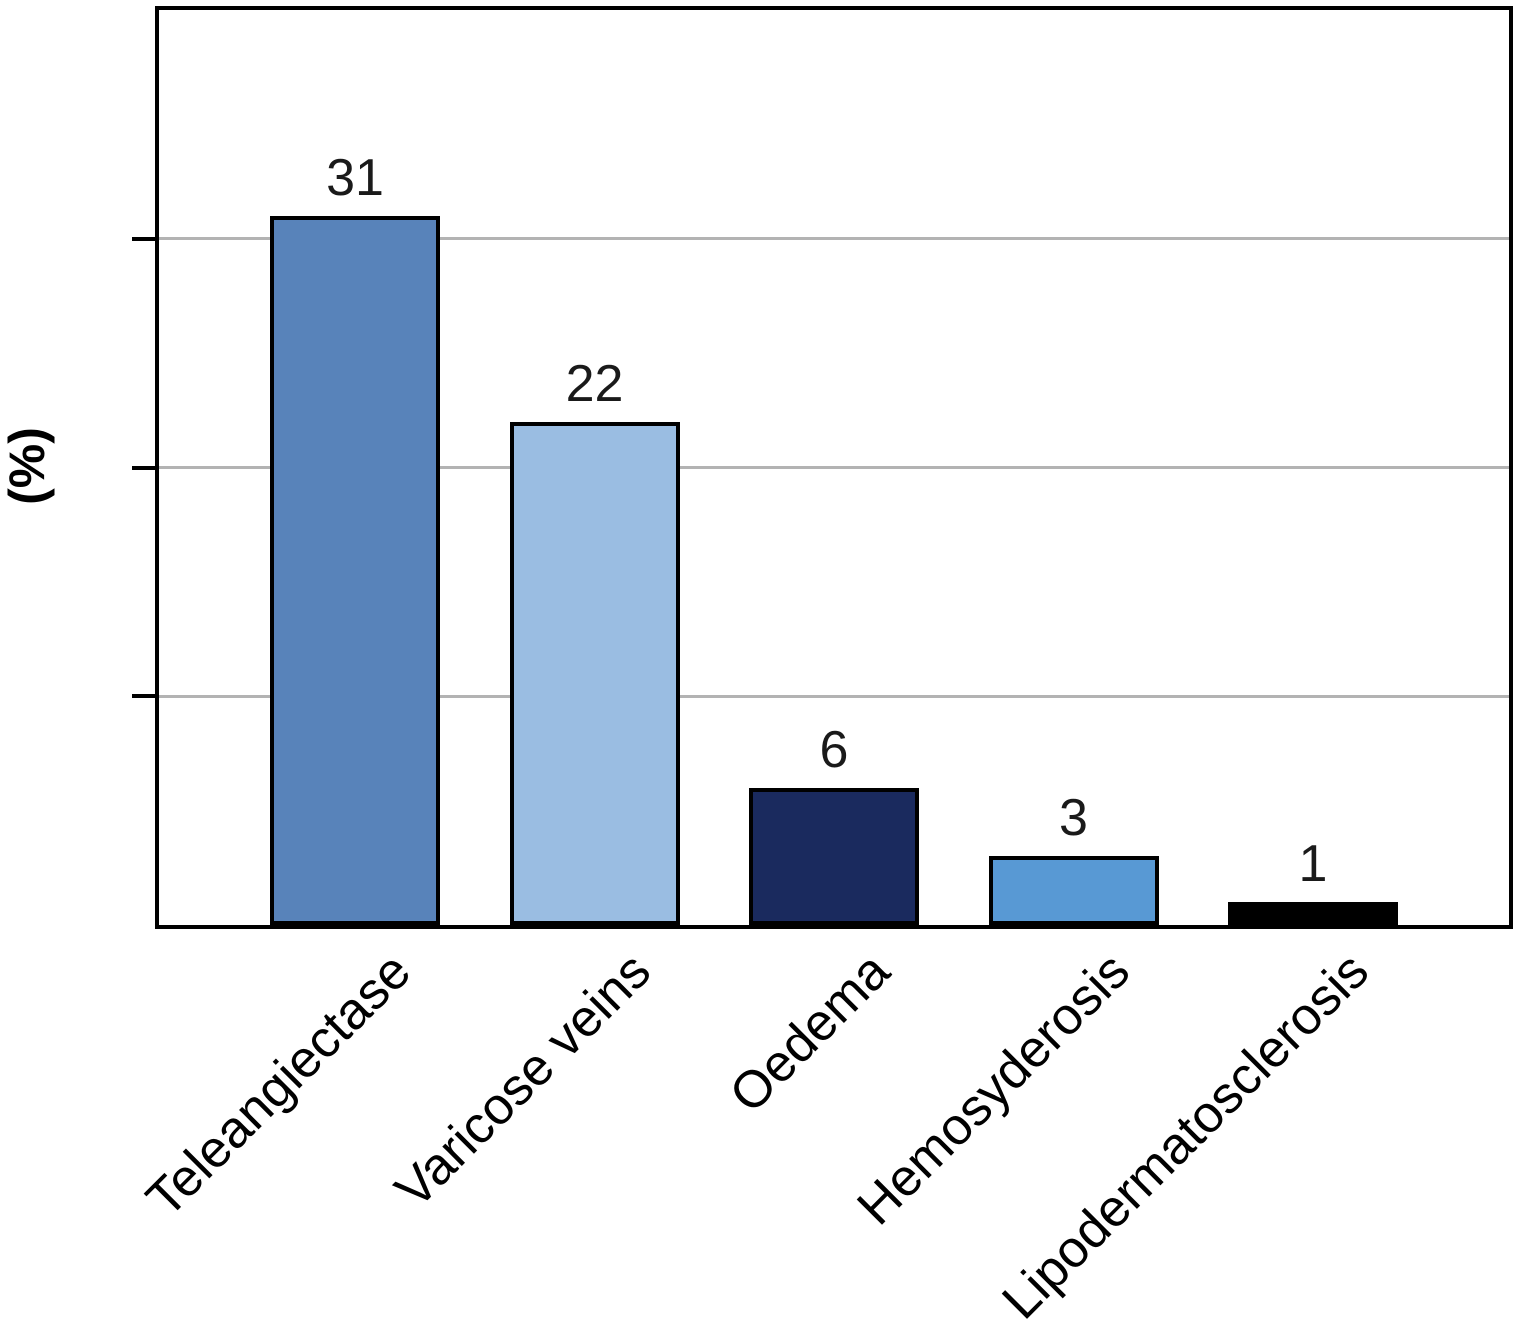  Describe the element at coordinates (594, 383) in the screenshot. I see `value-label-varicose-veins: 22` at that location.